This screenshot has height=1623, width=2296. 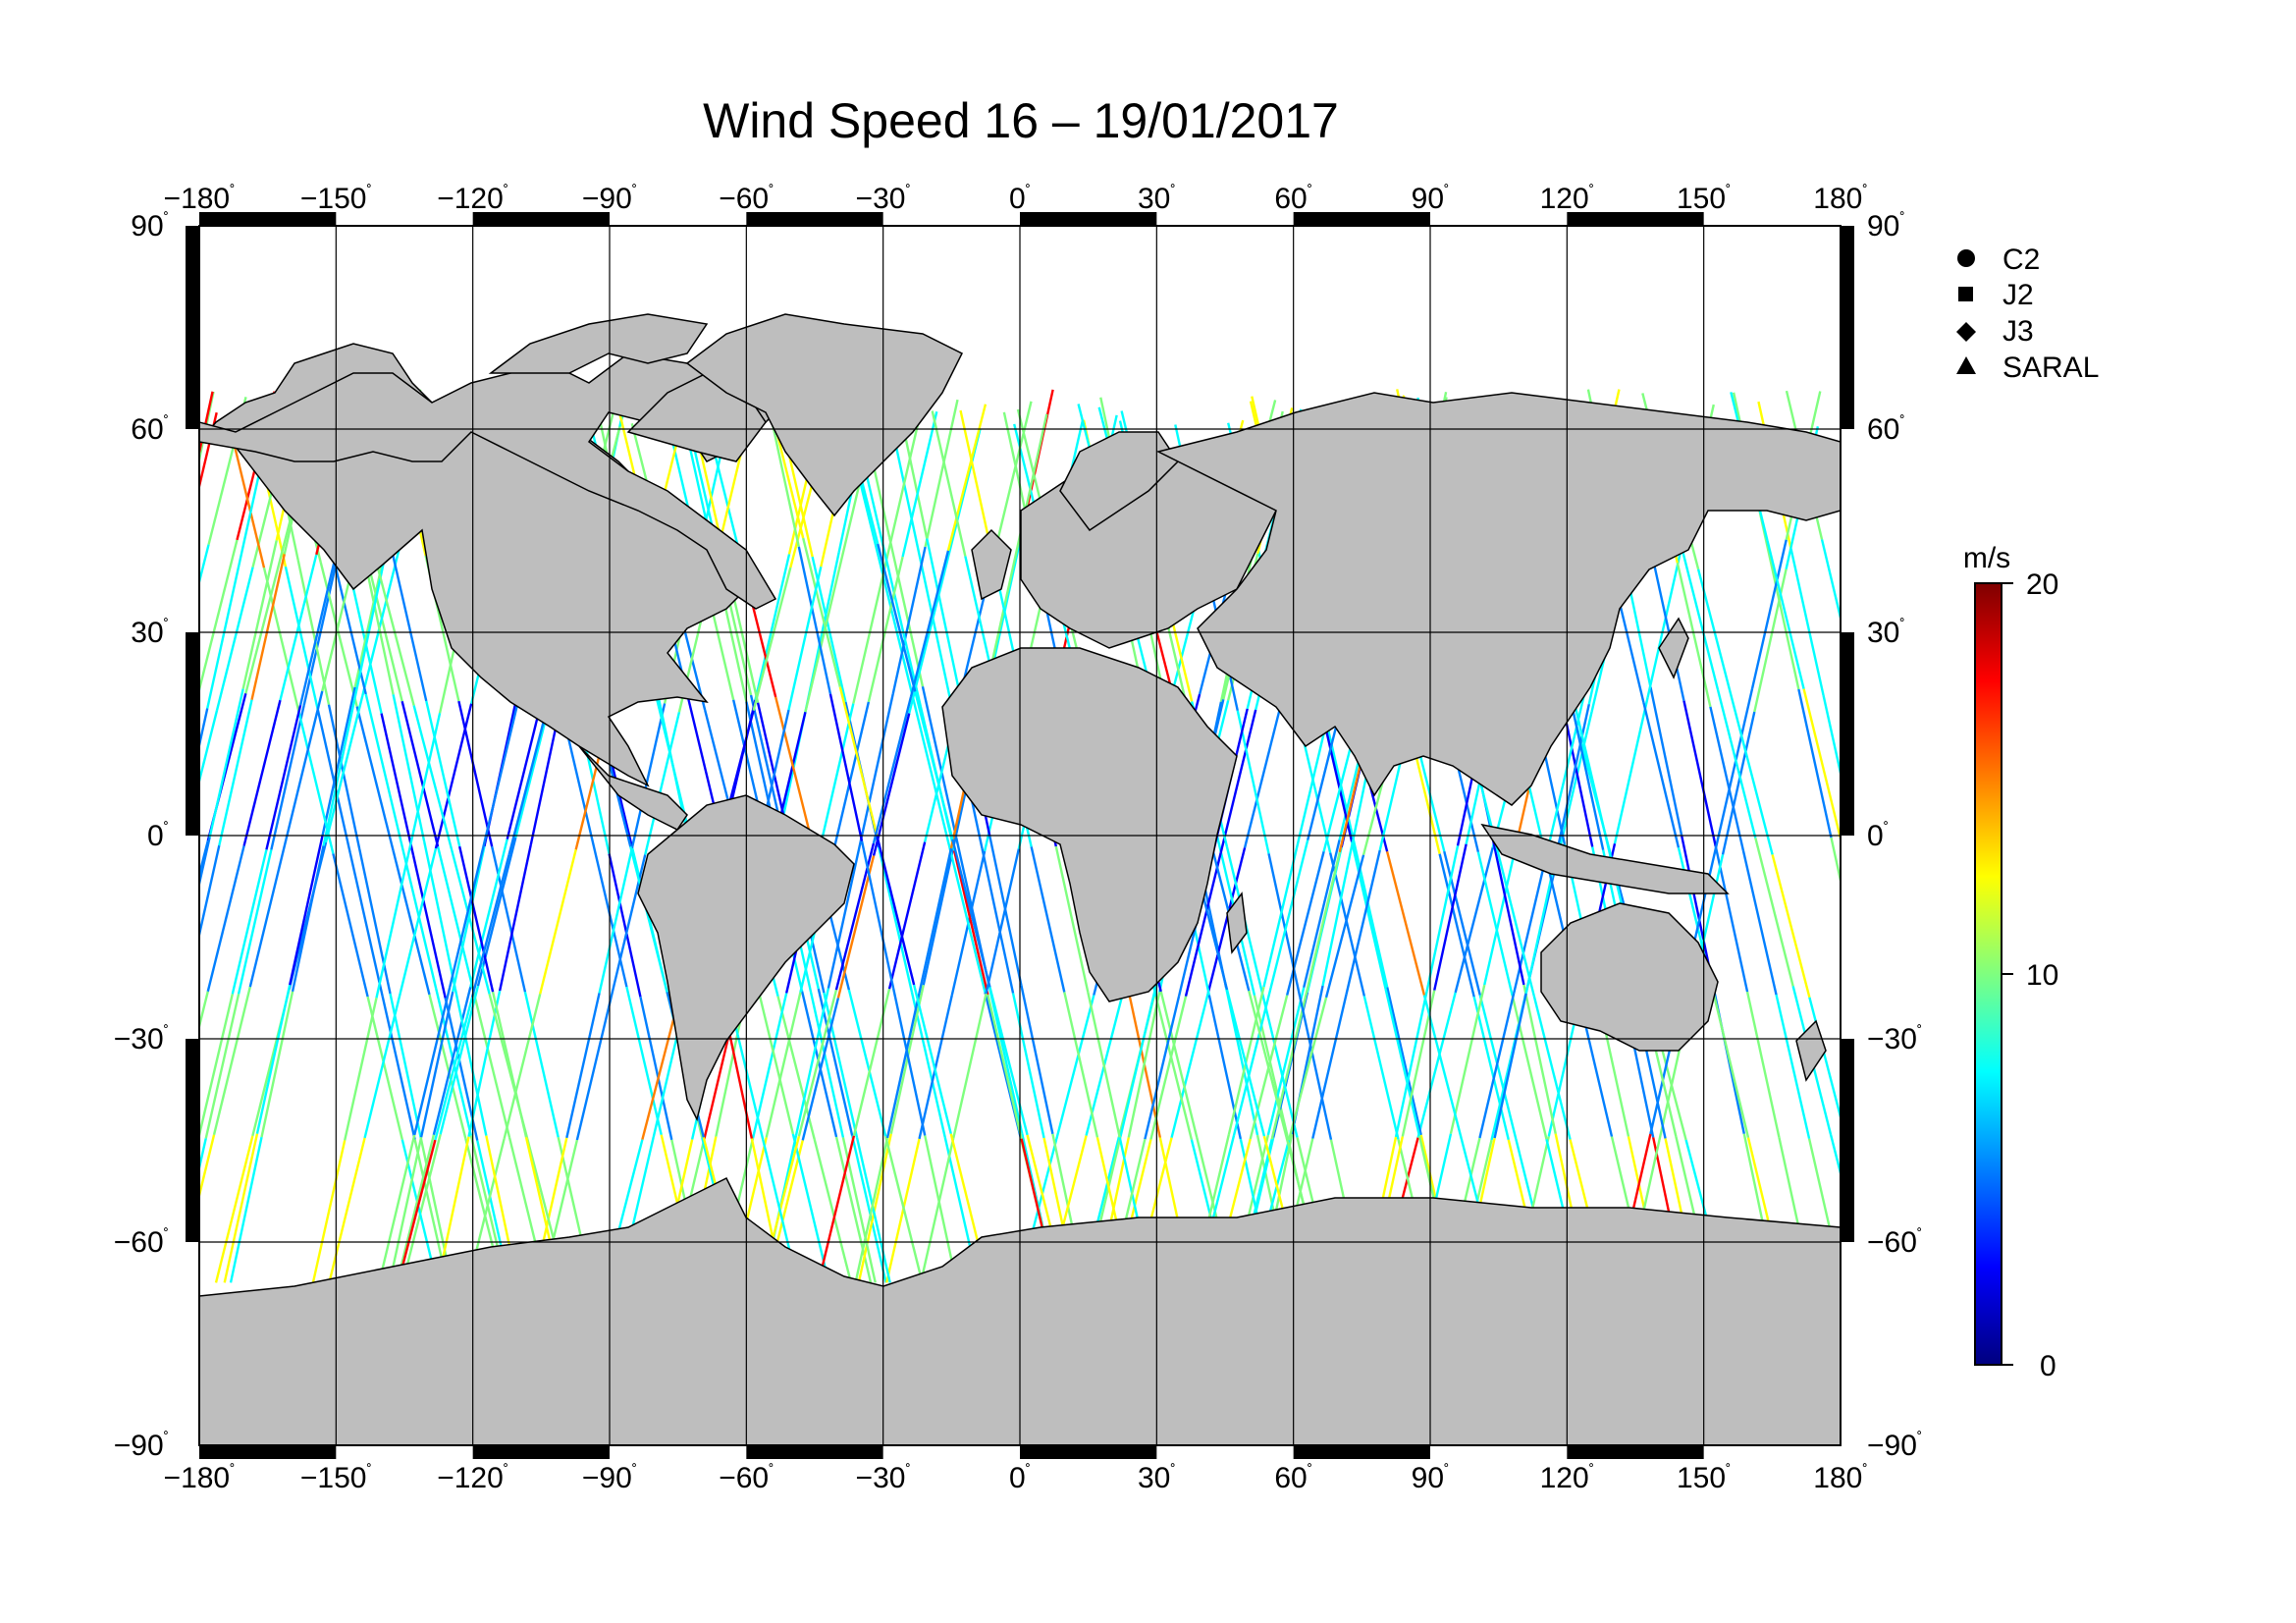 I want to click on colorbar-gradient, so click(x=1988, y=974).